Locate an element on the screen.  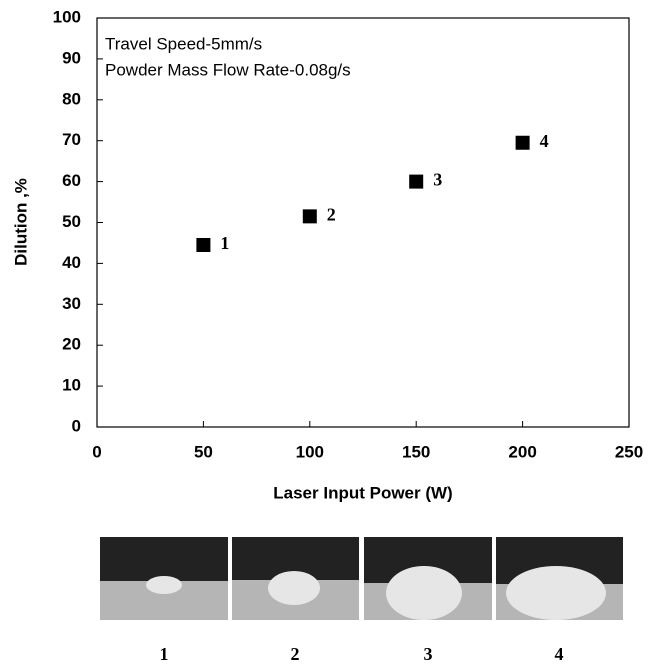
annotation: Travel Speed-5mm/s is located at coordinates (183, 43).